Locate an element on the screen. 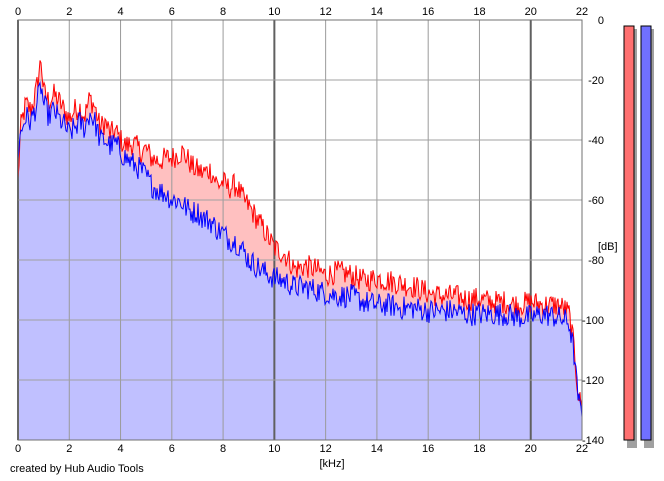 The width and height of the screenshot is (664, 481). x-tick-top-9: 18 is located at coordinates (479, 12).